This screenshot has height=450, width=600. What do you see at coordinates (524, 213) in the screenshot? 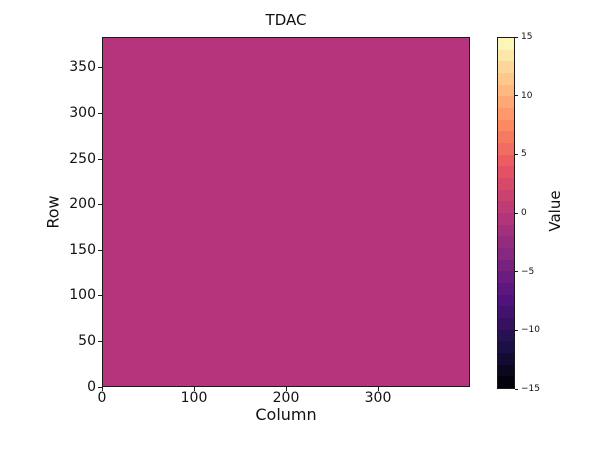
I see `colorbar-tick-label: 0` at bounding box center [524, 213].